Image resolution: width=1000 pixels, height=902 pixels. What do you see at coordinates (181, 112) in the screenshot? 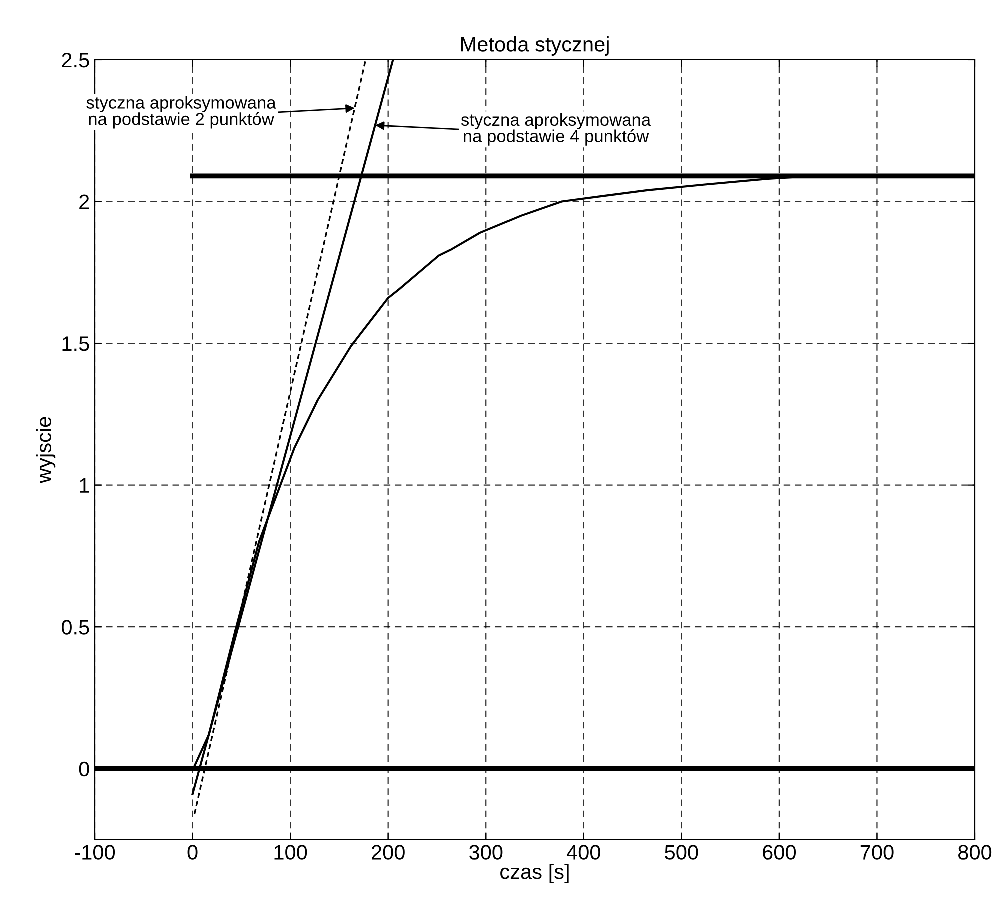
I see `annotation: styczna aproksymowana na podstawie 2 punktów` at bounding box center [181, 112].